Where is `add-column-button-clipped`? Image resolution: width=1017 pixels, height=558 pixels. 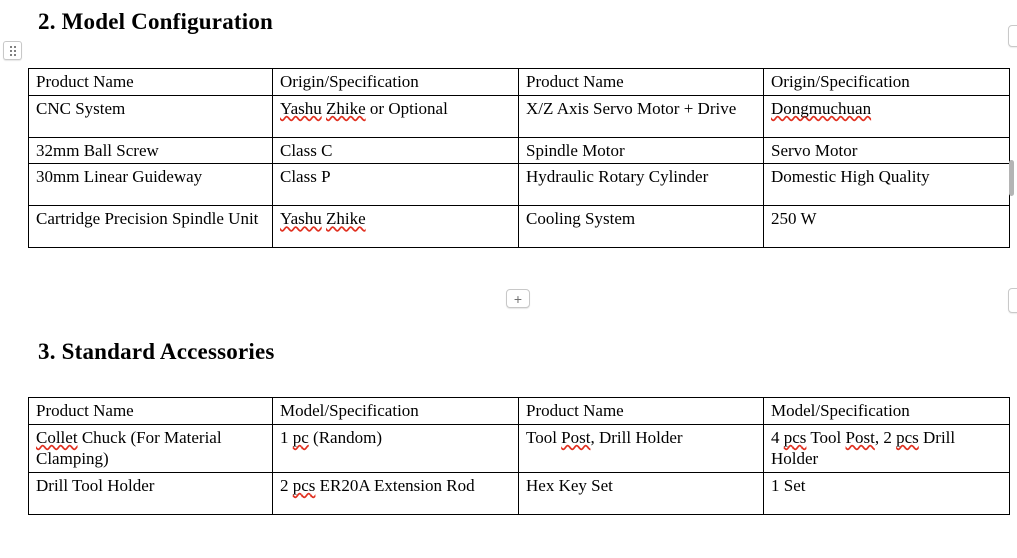 add-column-button-clipped is located at coordinates (1012, 300).